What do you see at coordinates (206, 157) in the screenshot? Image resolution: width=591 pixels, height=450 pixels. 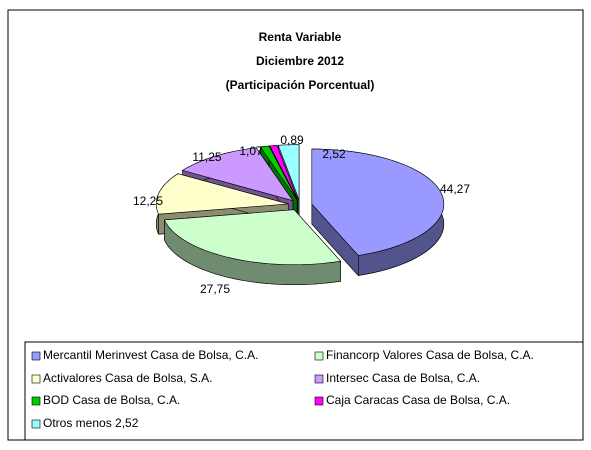 I see `data-label: 11,25` at bounding box center [206, 157].